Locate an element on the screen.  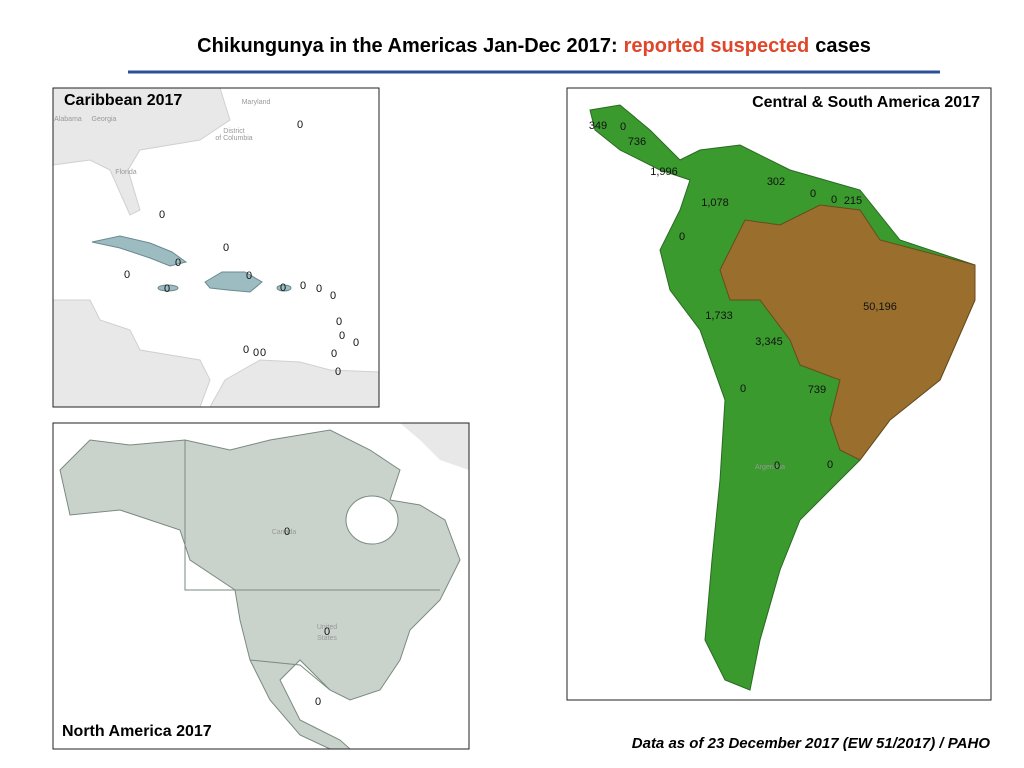
panel-title: Caribbean 2017 is located at coordinates (123, 100).